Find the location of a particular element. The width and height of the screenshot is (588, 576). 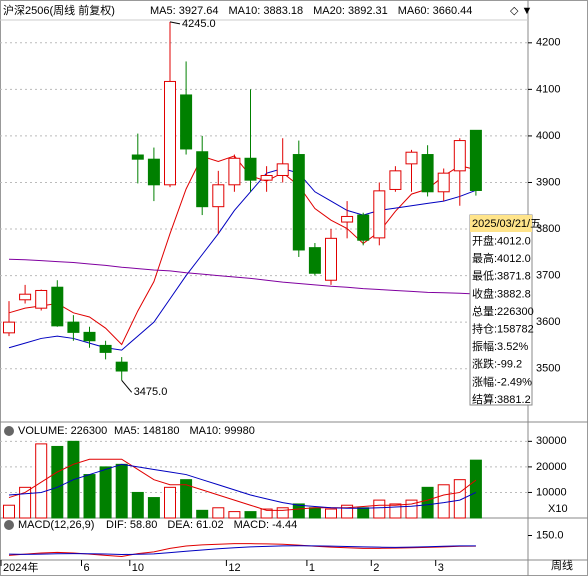

annotation: 4245.0 is located at coordinates (199, 24).